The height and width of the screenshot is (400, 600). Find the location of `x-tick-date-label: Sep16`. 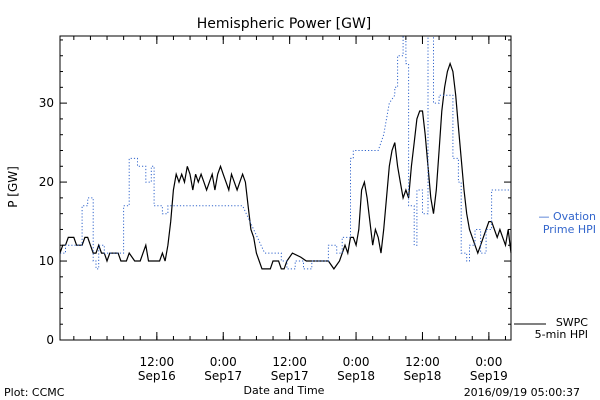

x-tick-date-label: Sep16 is located at coordinates (157, 376).